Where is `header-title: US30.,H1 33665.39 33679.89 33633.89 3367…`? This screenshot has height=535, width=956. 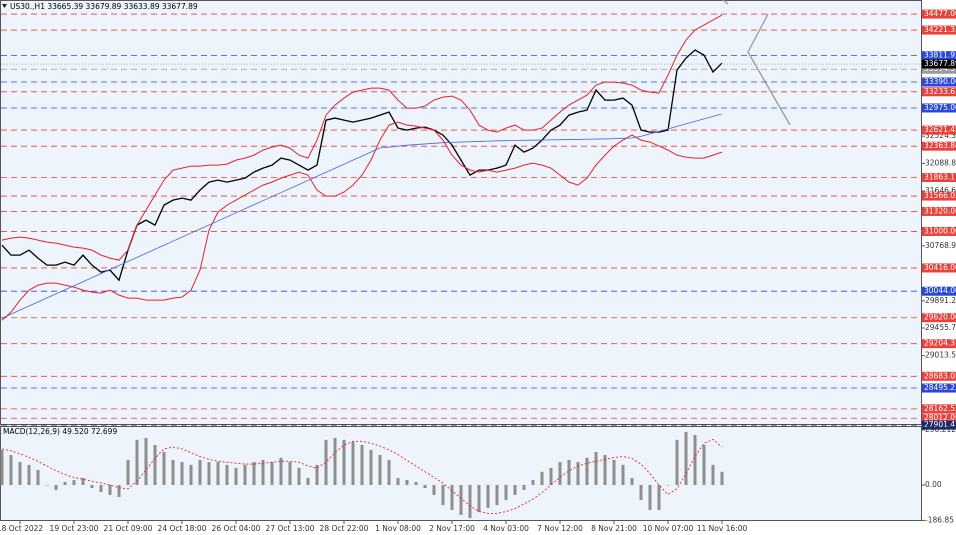
header-title: US30.,H1 33665.39 33679.89 33633.89 3367… is located at coordinates (104, 6).